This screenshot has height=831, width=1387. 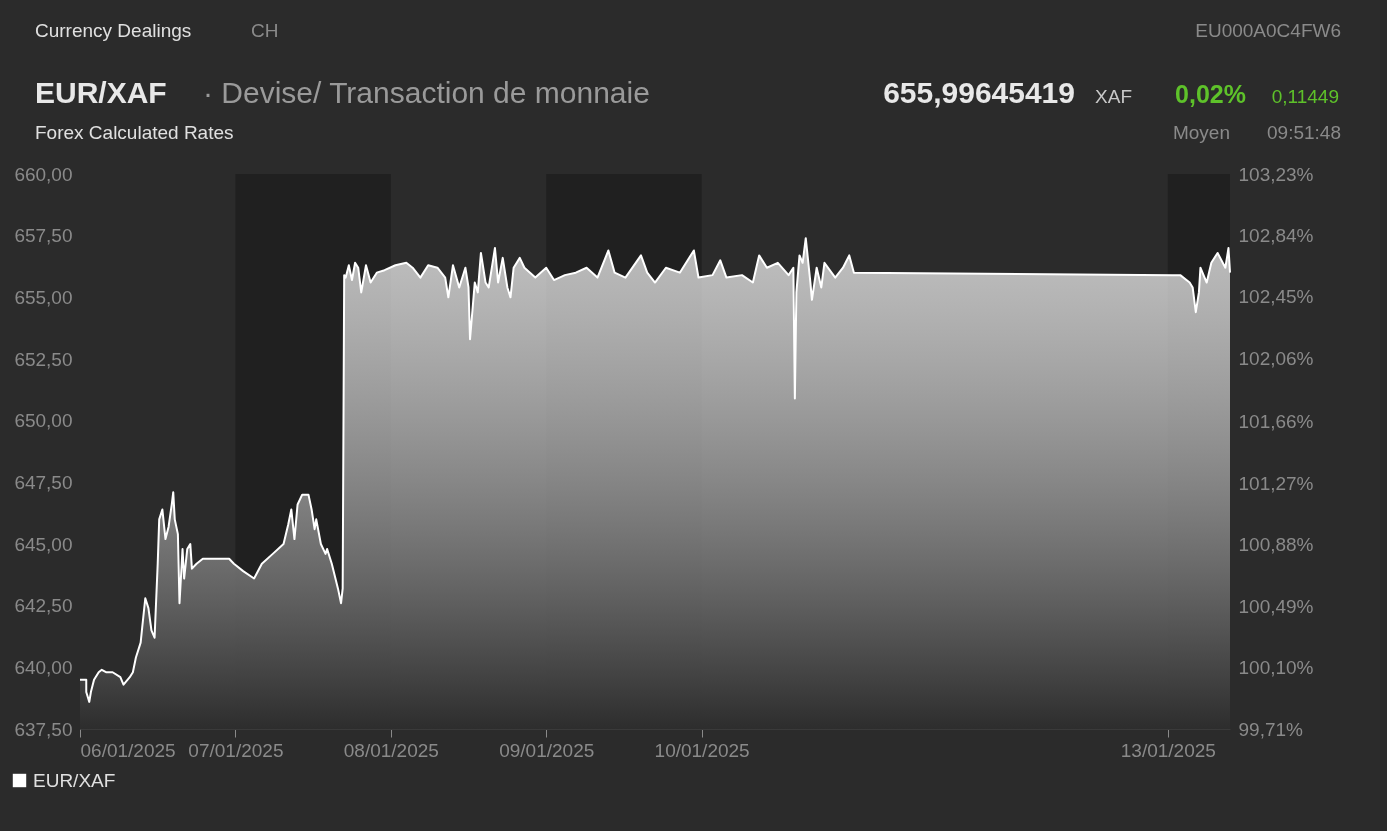 What do you see at coordinates (43, 606) in the screenshot?
I see `y-tick-label: 642,50` at bounding box center [43, 606].